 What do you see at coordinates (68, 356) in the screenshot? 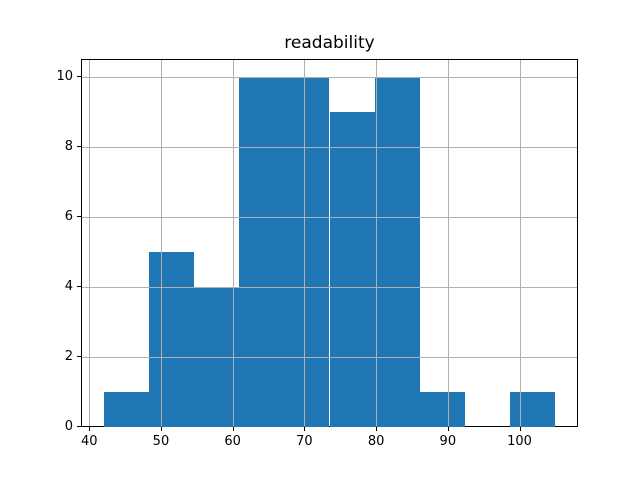
I see `y-tick-label-2: 2` at bounding box center [68, 356].